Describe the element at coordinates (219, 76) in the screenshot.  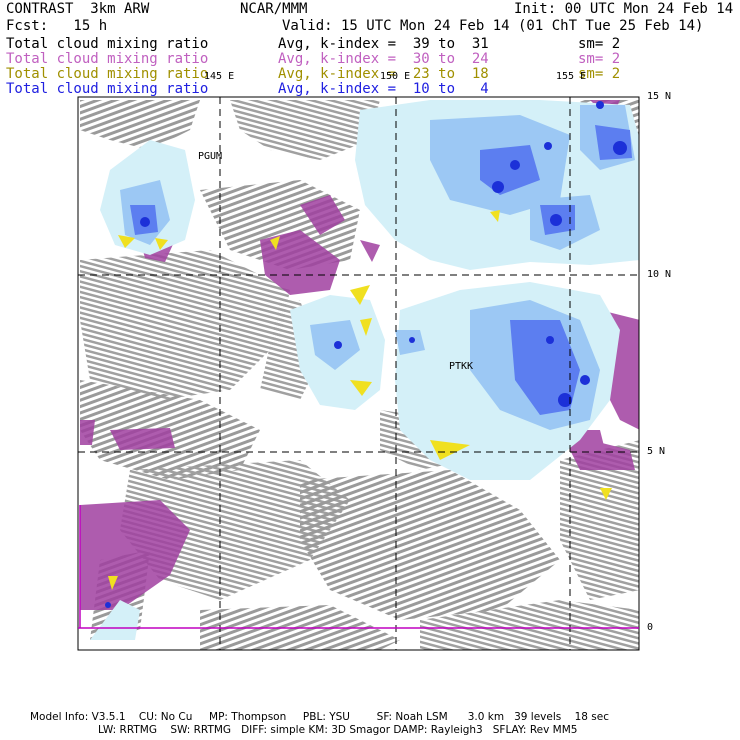
I see `lon-label-145: 145 E` at that location.